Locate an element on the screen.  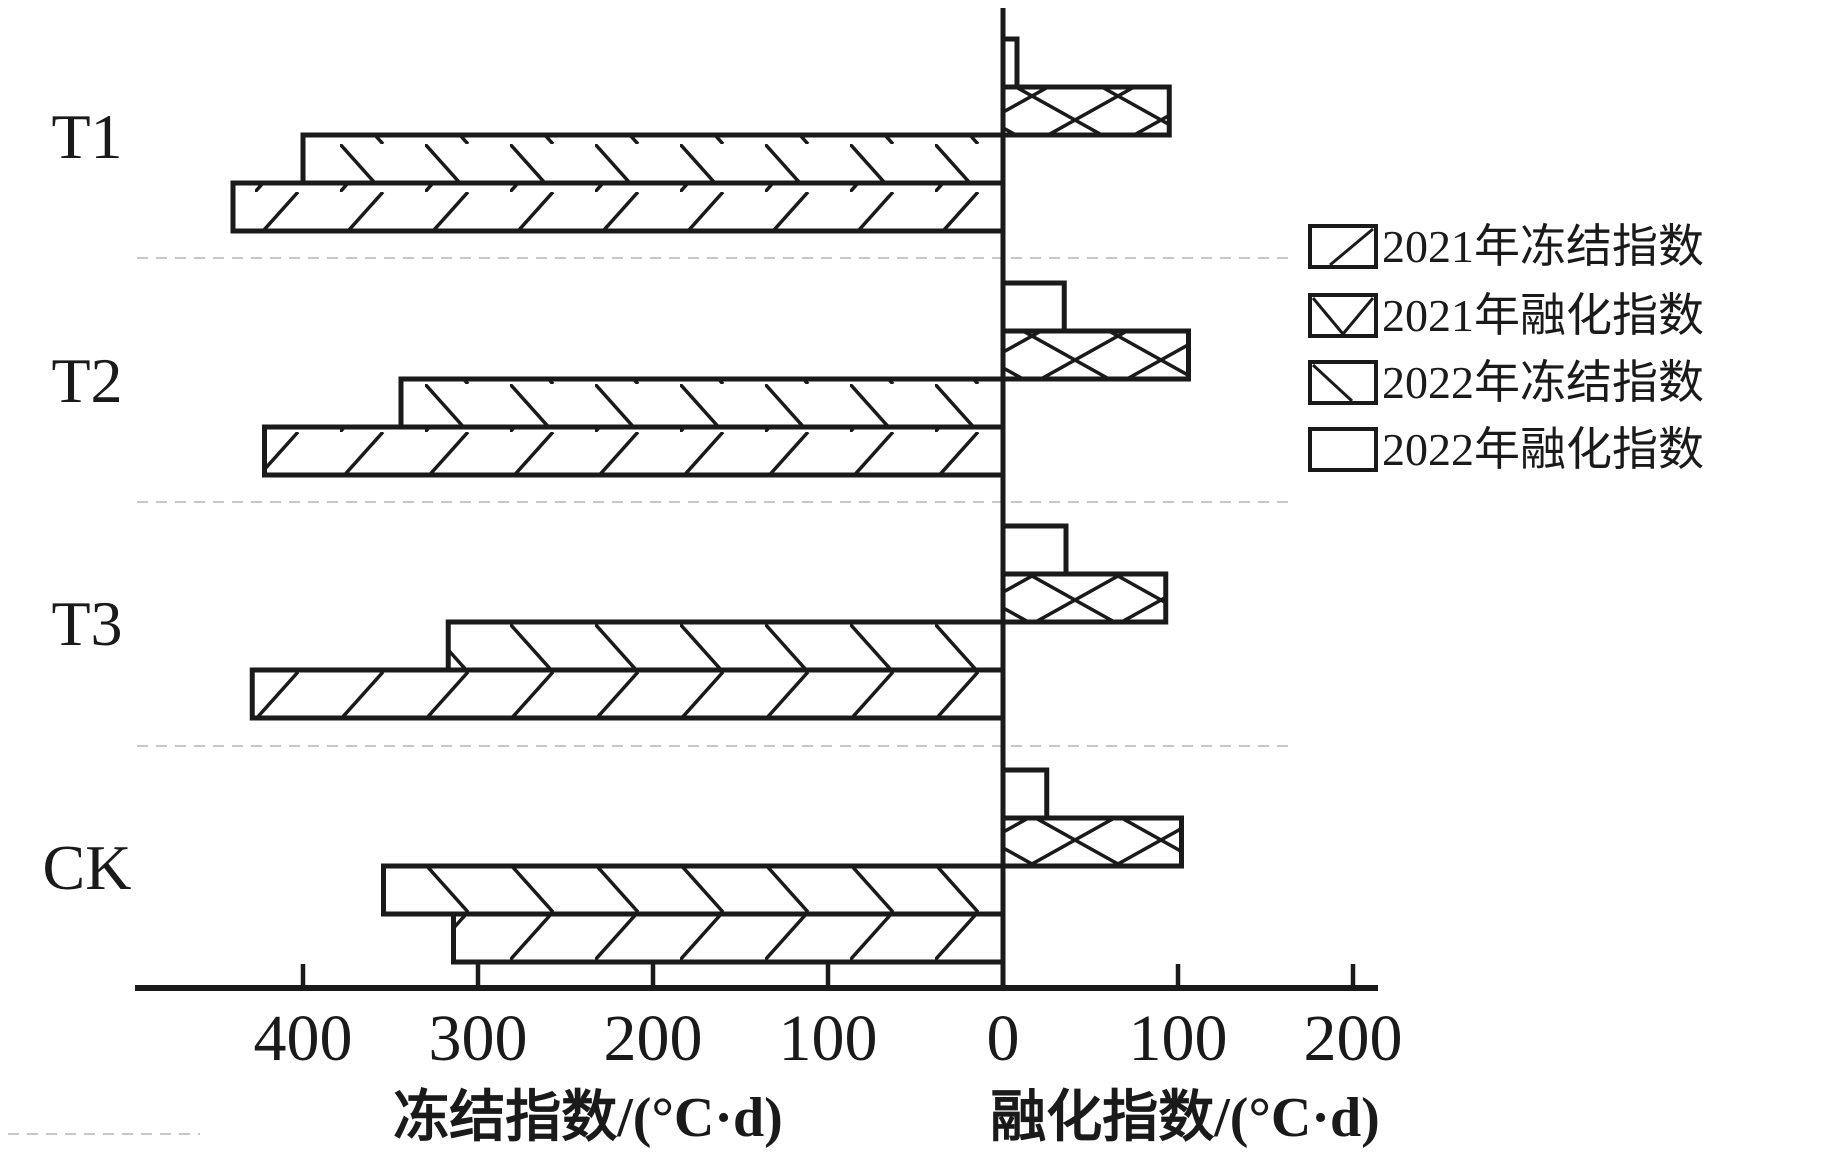
bar-group-T1 is located at coordinates (701, 135).